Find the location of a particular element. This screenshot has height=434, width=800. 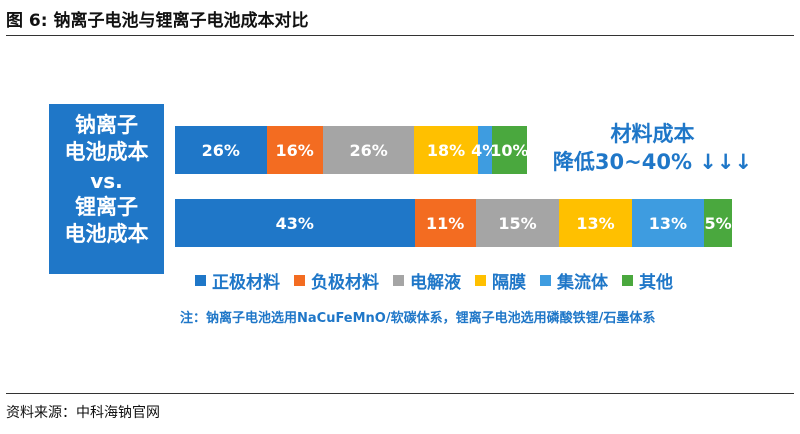

note-line2: 降低30~40% ↓↓↓ is located at coordinates (652, 162).